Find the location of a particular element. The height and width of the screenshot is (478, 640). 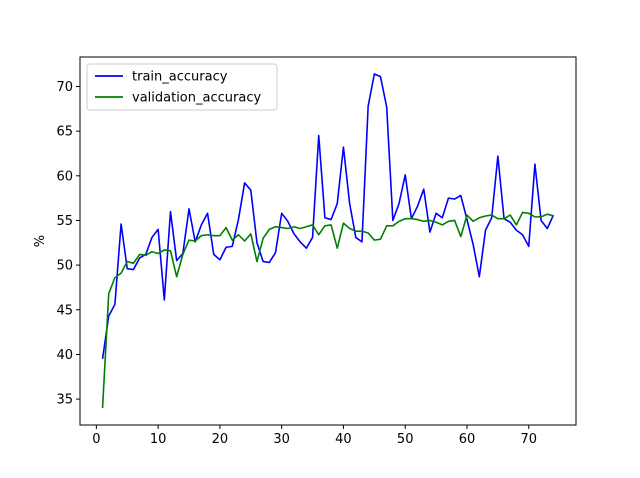

x-tick-label: 40 is located at coordinates (343, 439).